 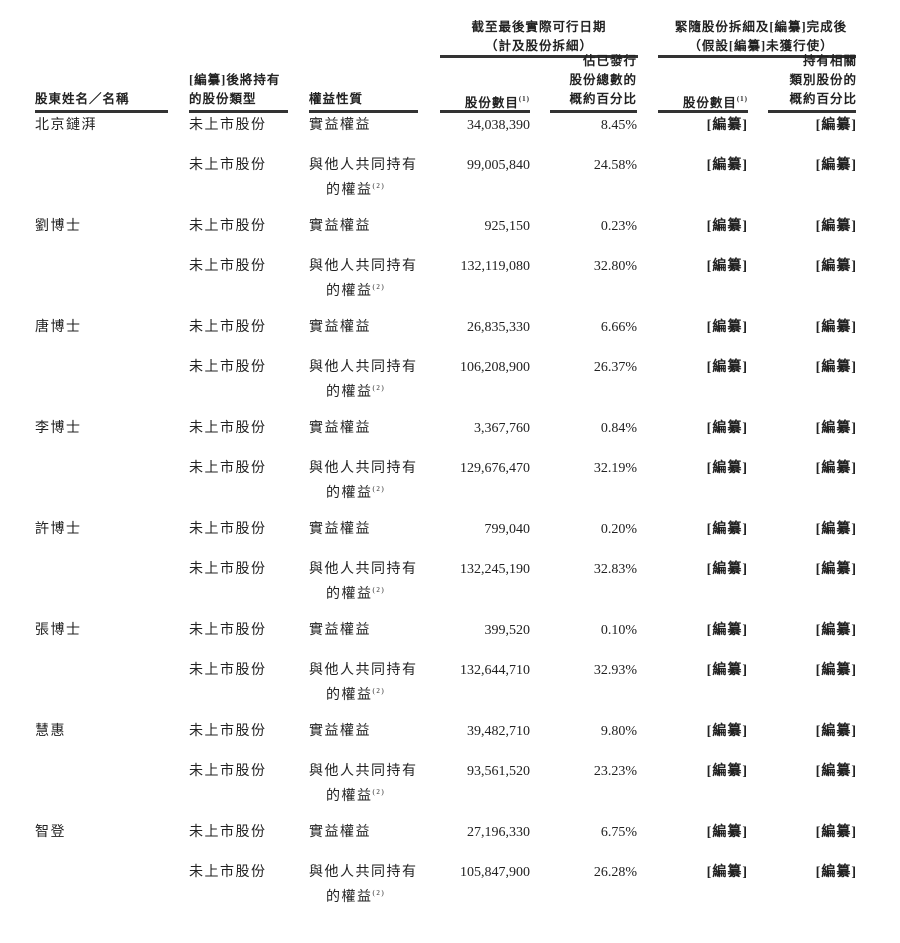 I want to click on col-header-share-type: [編纂]後將持有 的股份類型, so click(x=234, y=90).